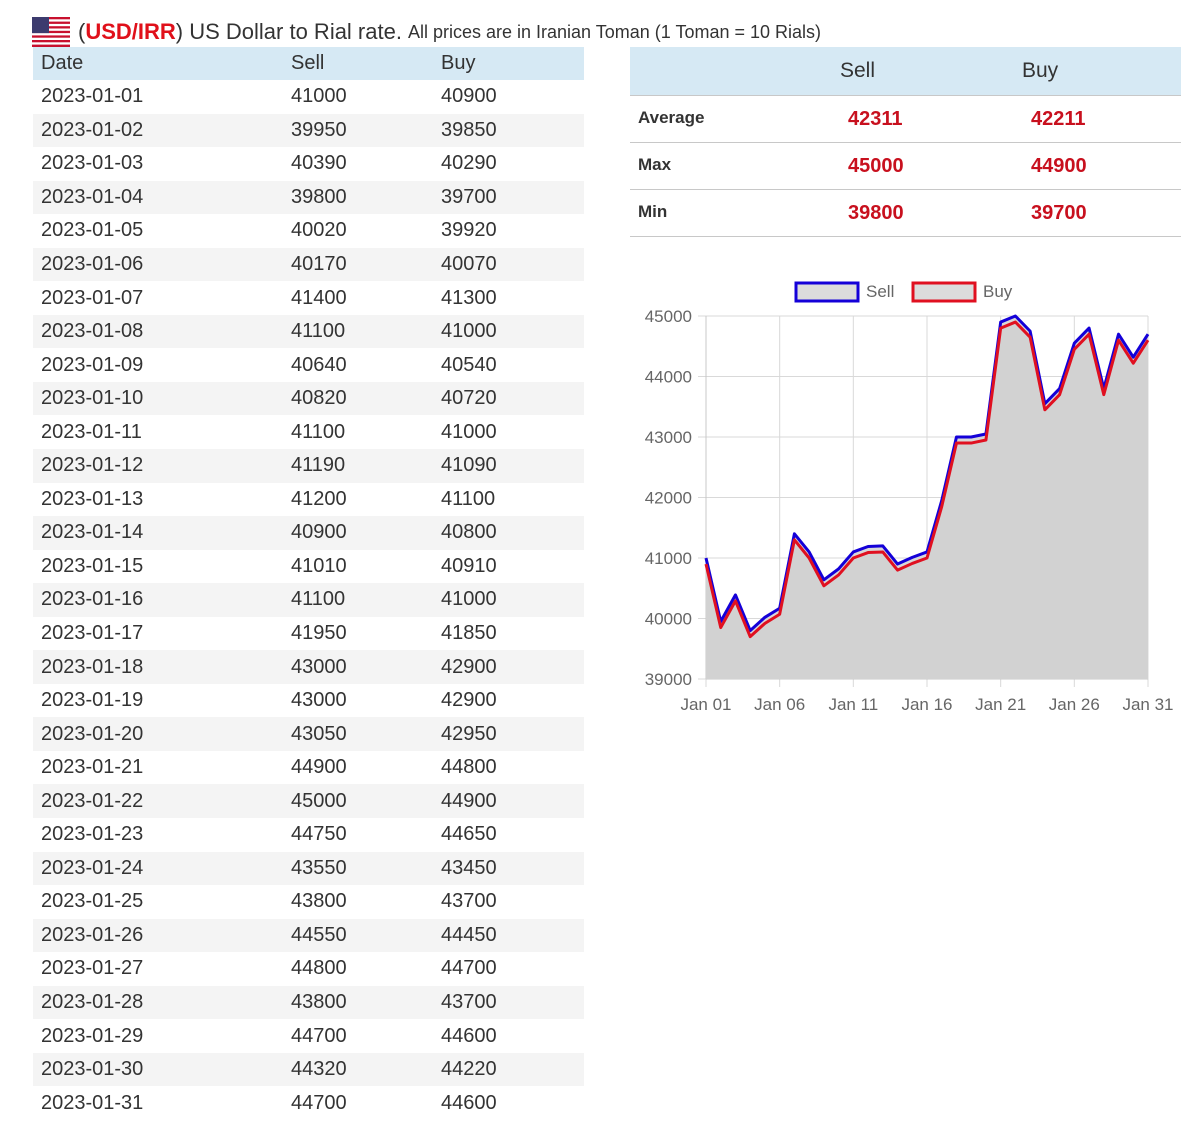  I want to click on table-row: 2023-01-29 44700 44600, so click(308, 1036).